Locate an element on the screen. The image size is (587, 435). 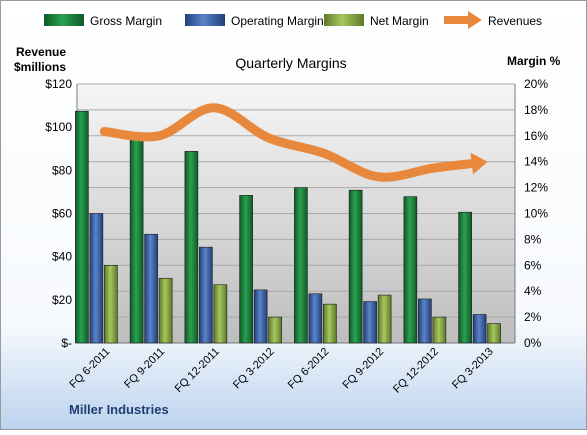
right-tick-label: 12% is located at coordinates (536, 188).